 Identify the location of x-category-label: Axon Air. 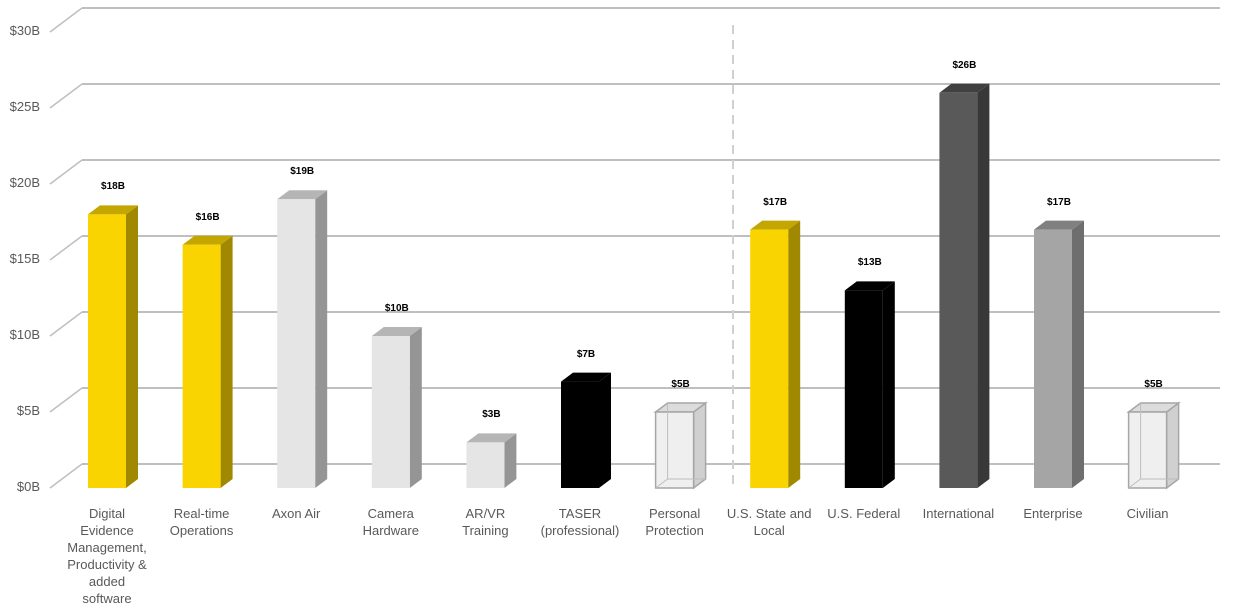
(296, 513).